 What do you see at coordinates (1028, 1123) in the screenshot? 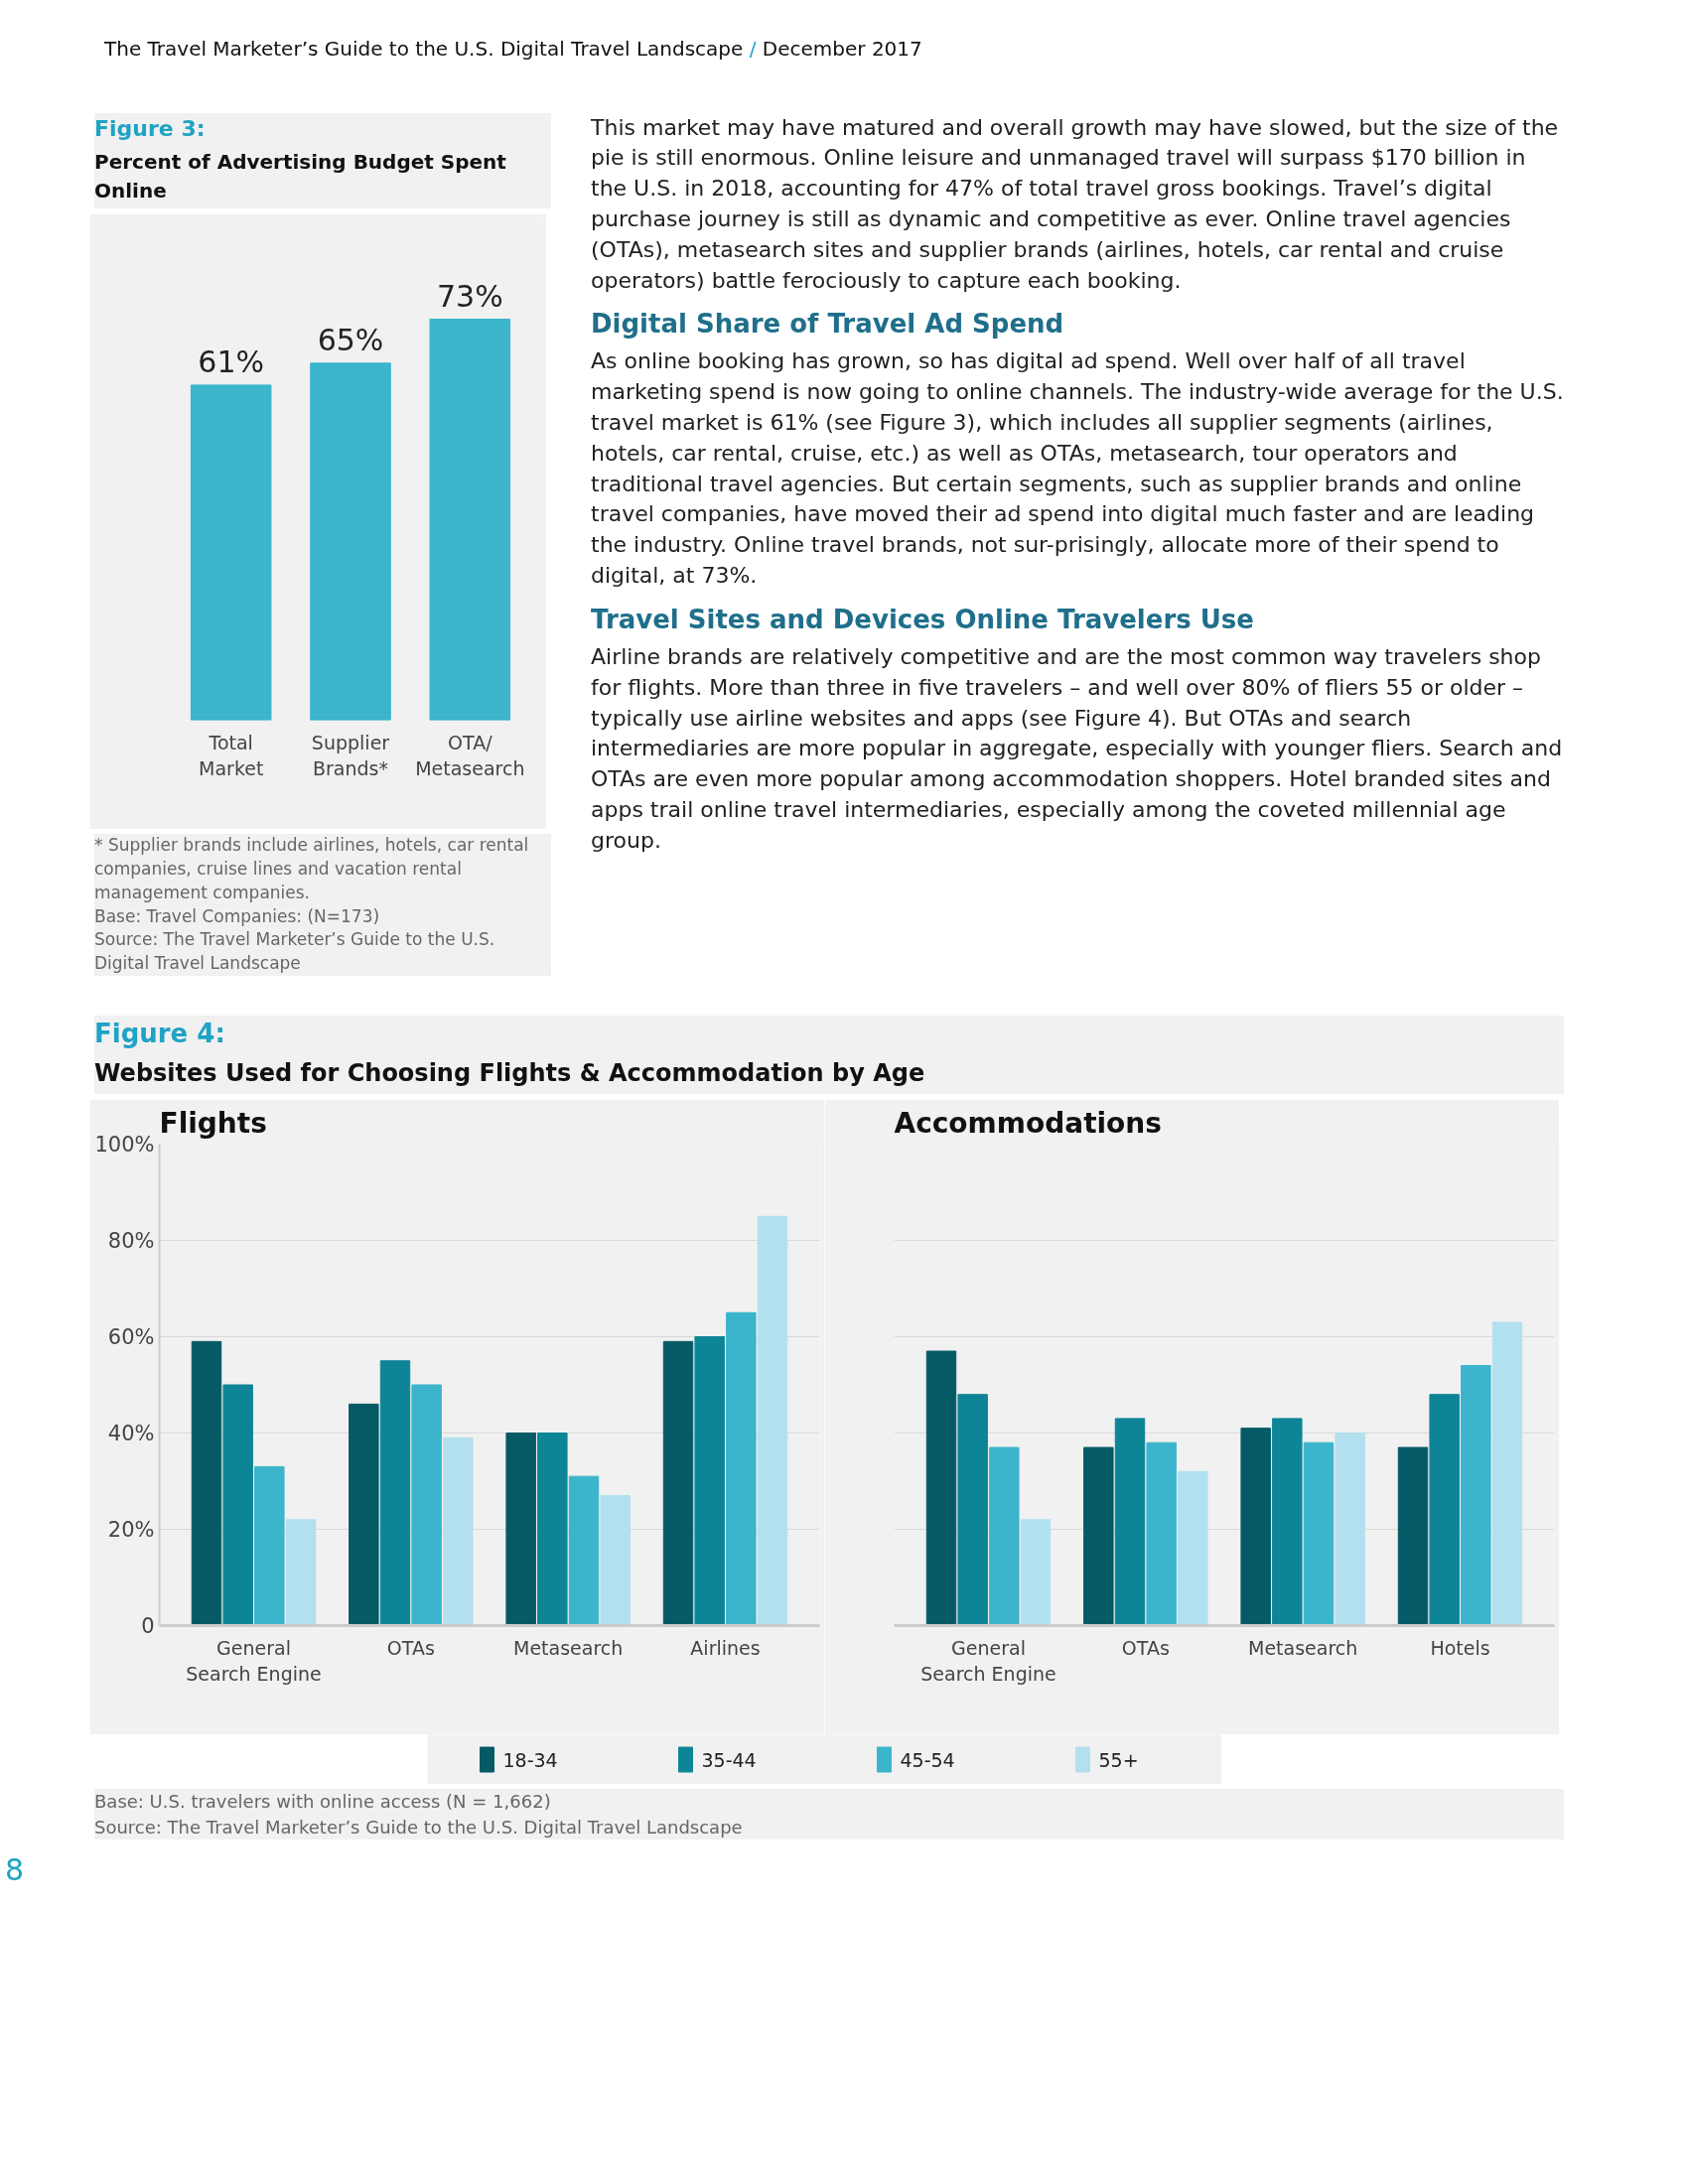
I see `chart-title: Accommodations` at bounding box center [1028, 1123].